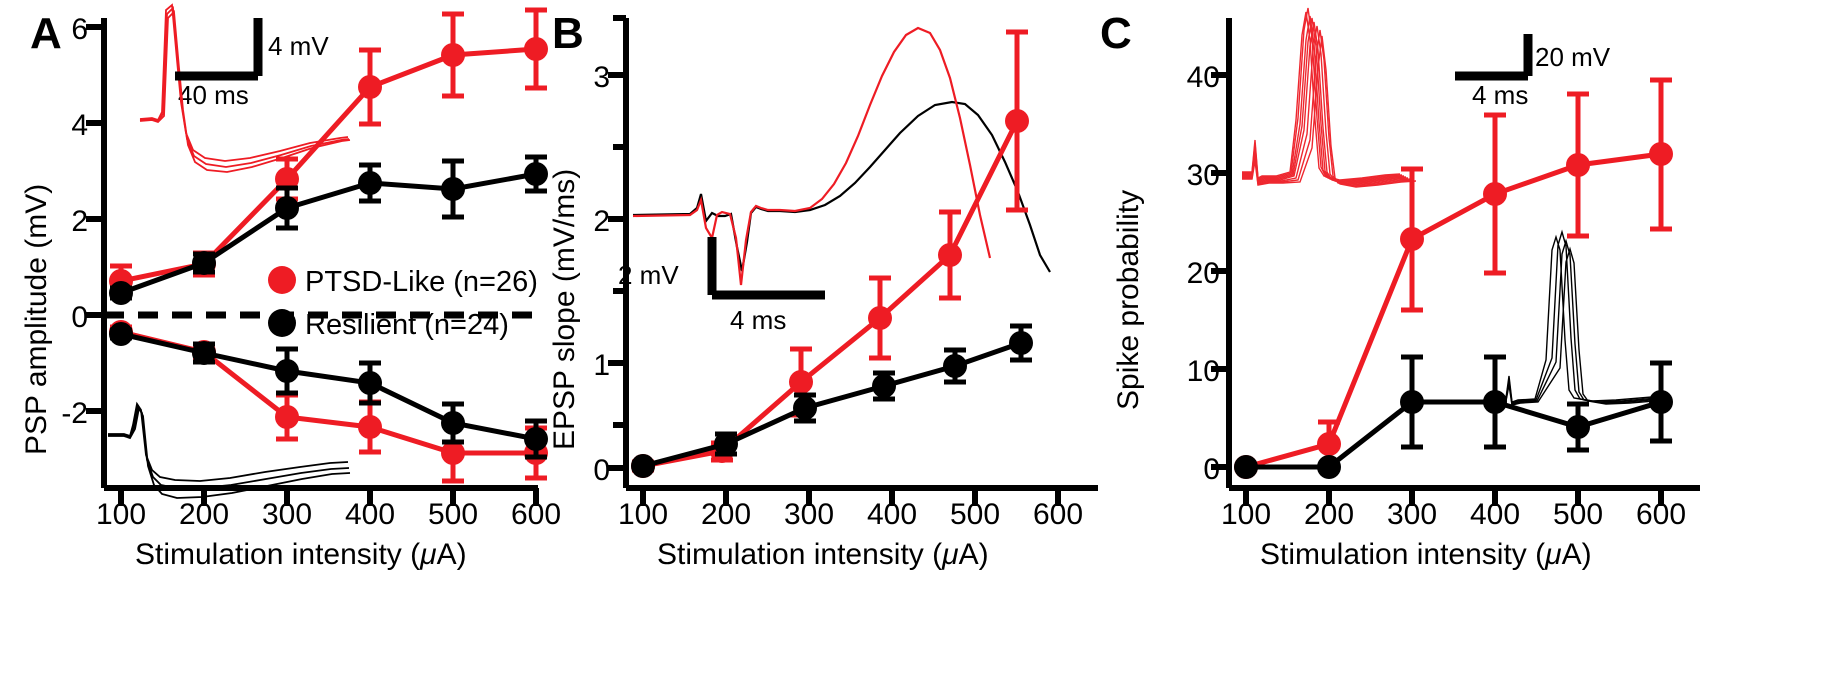  What do you see at coordinates (421, 282) in the screenshot?
I see `legend-label-ptsd: PTSD-Like (n=26)` at bounding box center [421, 282].